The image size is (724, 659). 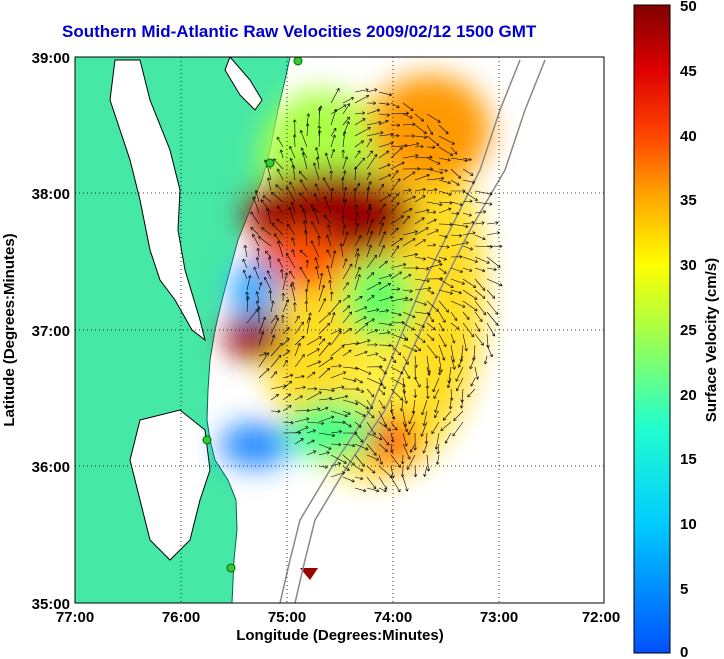 What do you see at coordinates (688, 329) in the screenshot?
I see `colorbar-tick-labels: 50 45 40 35 30 25 20 15 10 5 0` at bounding box center [688, 329].